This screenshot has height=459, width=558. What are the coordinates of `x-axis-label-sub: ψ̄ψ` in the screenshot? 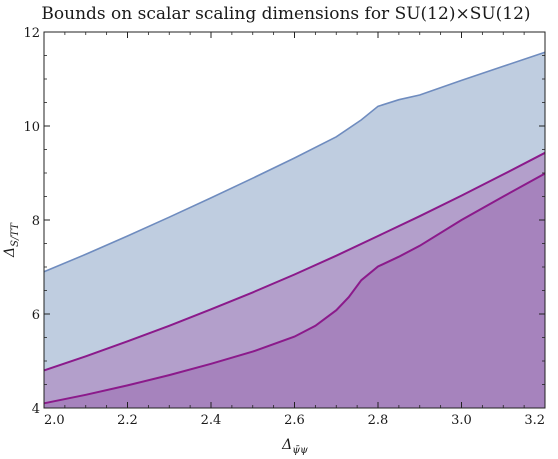 It's located at (300, 450).